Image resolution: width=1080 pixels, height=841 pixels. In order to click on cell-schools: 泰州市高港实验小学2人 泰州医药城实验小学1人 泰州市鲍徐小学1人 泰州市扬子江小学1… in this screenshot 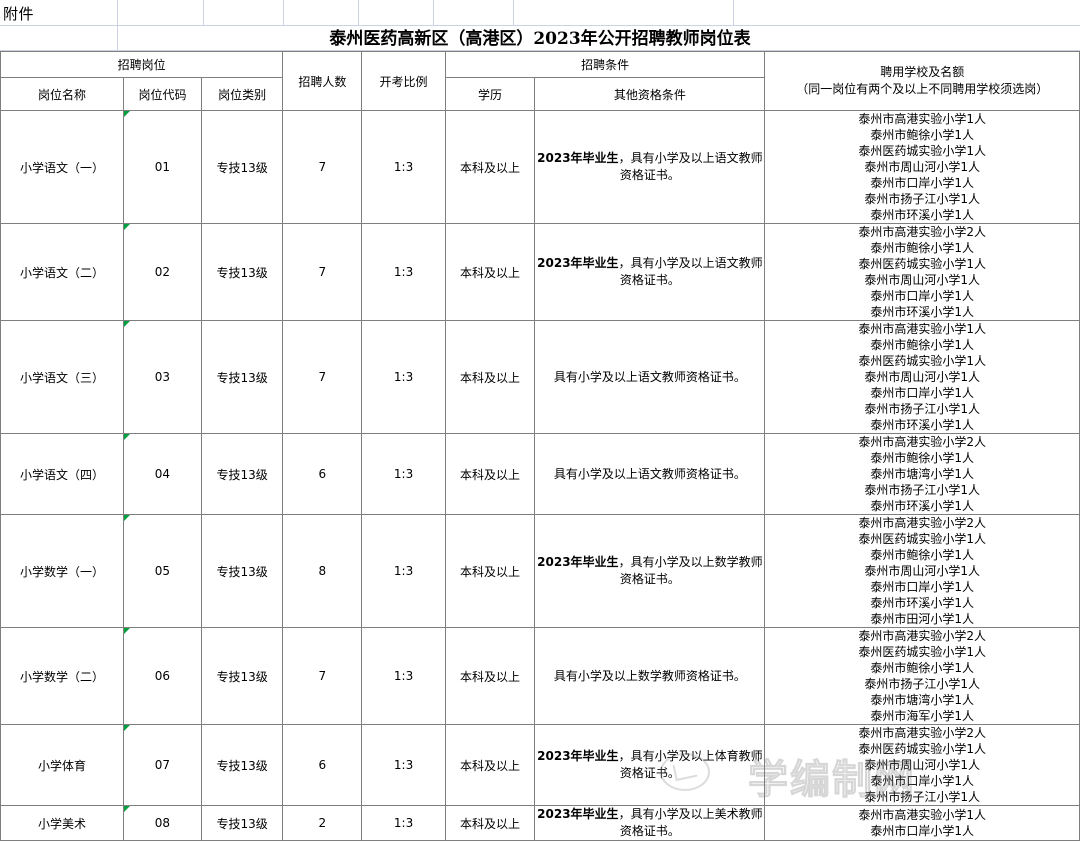, I will do `click(922, 676)`.